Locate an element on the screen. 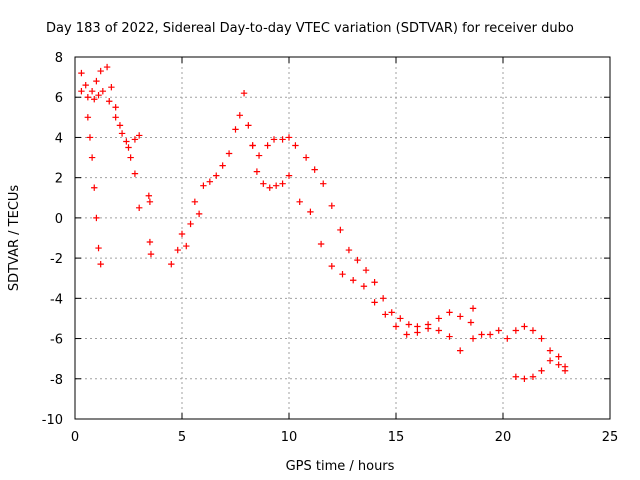  x-tick-label: 10 is located at coordinates (289, 437).